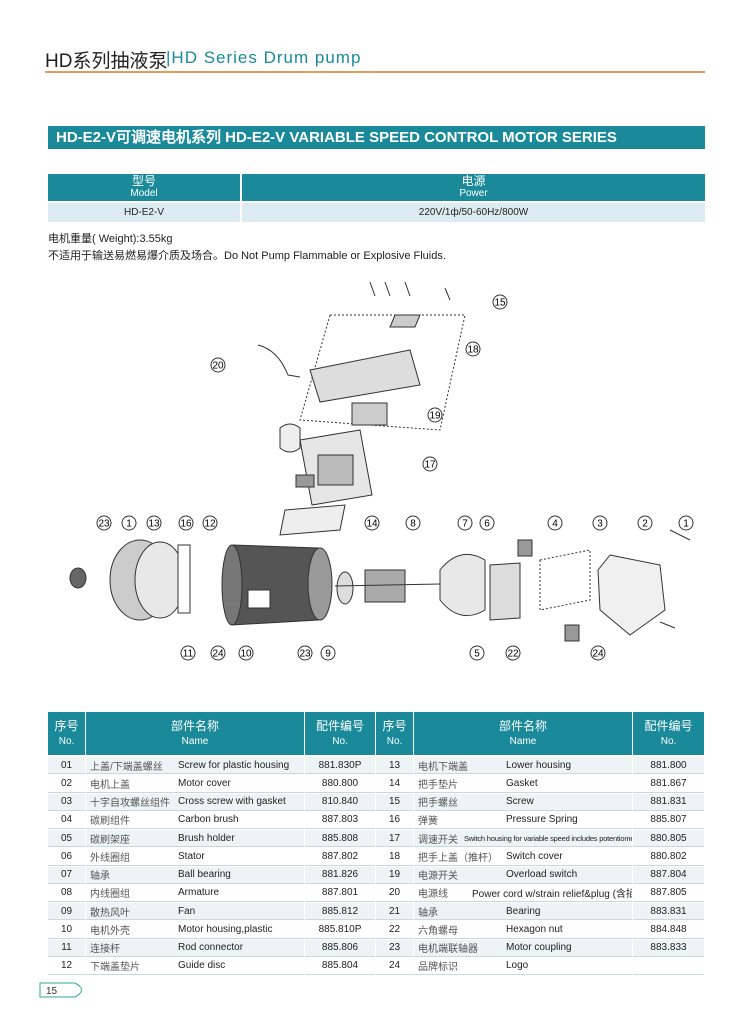 This screenshot has width=744, height=1024. Describe the element at coordinates (129, 524) in the screenshot. I see `callout-label: 1` at that location.